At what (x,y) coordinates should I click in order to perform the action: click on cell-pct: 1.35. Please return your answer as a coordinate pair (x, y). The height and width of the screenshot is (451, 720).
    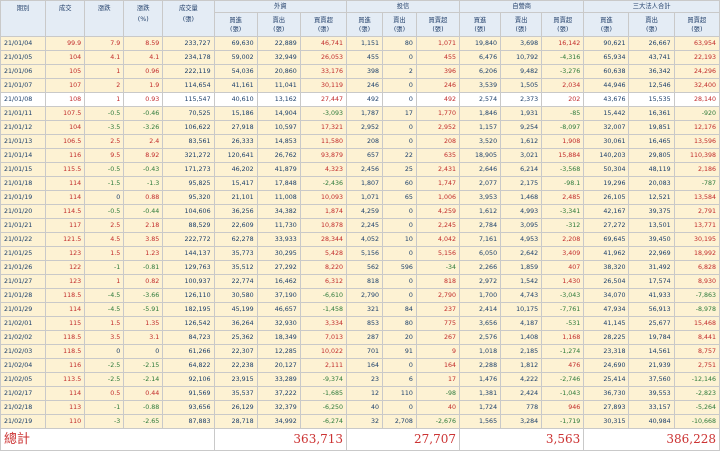
    Looking at the image, I should click on (143, 323).